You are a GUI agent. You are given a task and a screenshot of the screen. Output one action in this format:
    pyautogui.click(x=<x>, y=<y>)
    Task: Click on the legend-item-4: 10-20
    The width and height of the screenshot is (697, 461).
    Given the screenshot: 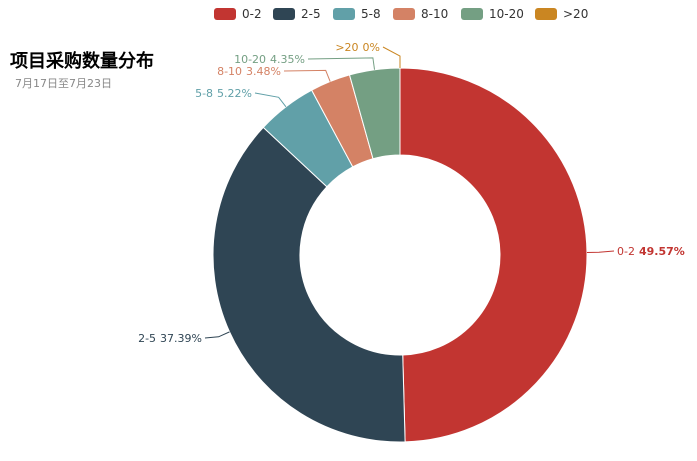 What is the action you would take?
    pyautogui.click(x=492, y=14)
    